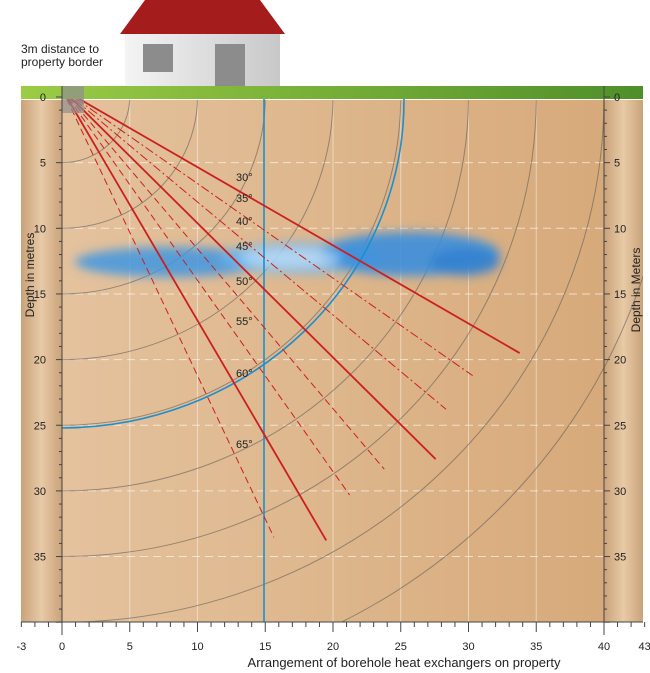 The height and width of the screenshot is (673, 650). I want to click on angle-label: 35°, so click(244, 199).